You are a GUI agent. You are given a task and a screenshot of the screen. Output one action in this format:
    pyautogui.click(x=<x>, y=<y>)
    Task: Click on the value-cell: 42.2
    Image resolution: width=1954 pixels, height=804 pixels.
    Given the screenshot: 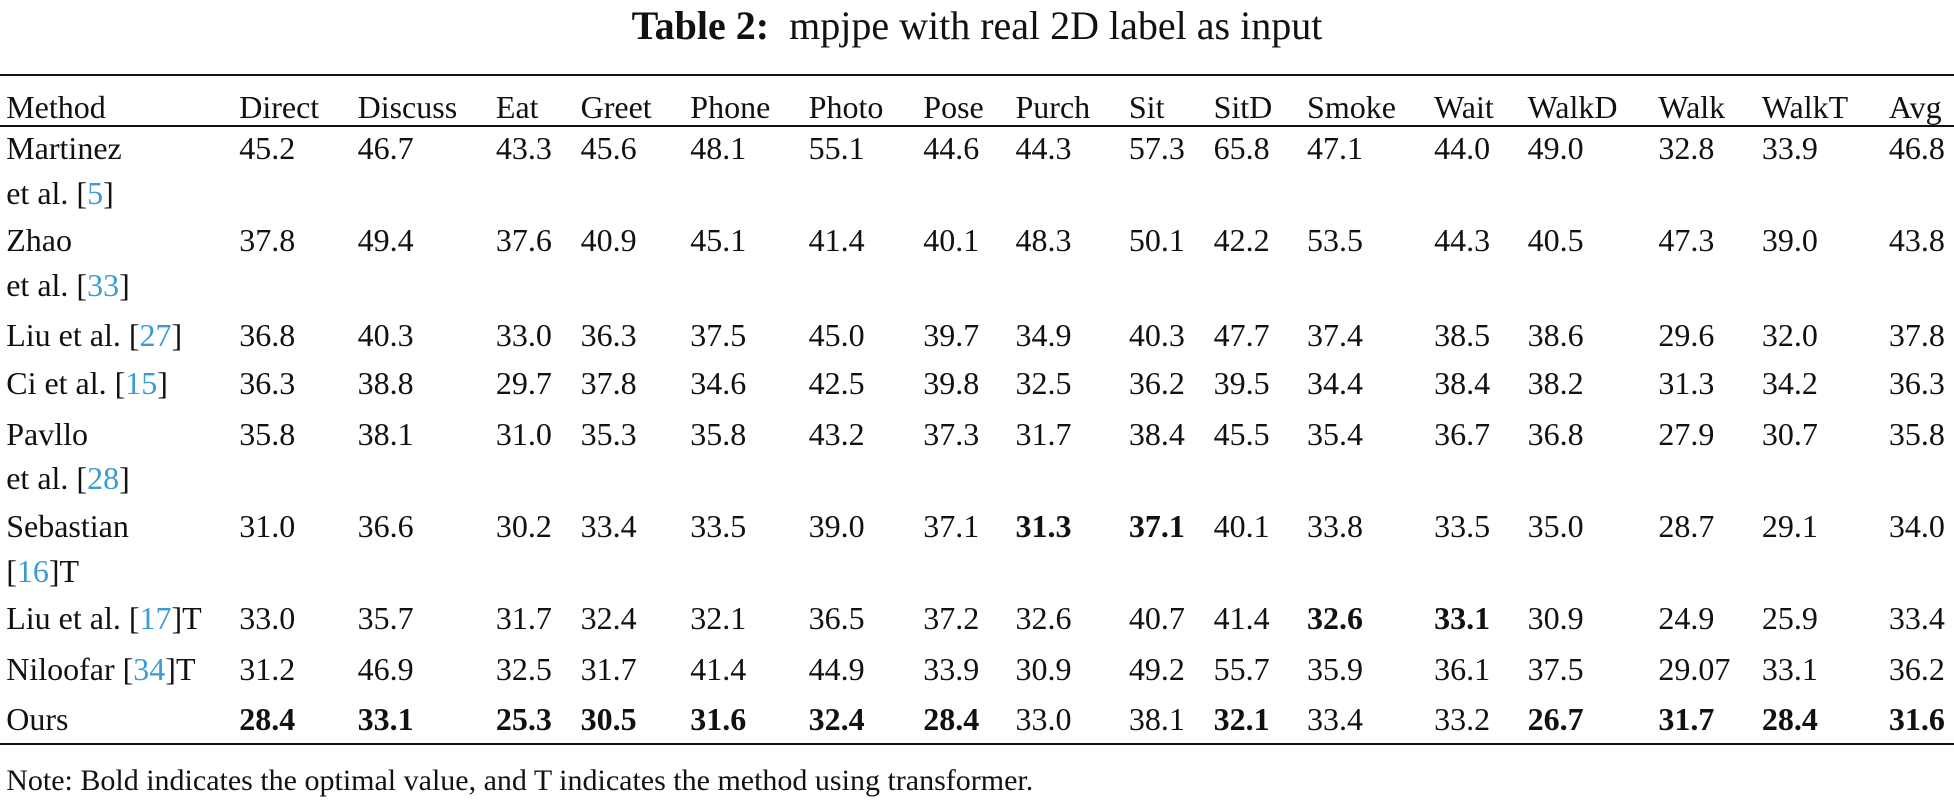 What is the action you would take?
    pyautogui.click(x=1241, y=240)
    